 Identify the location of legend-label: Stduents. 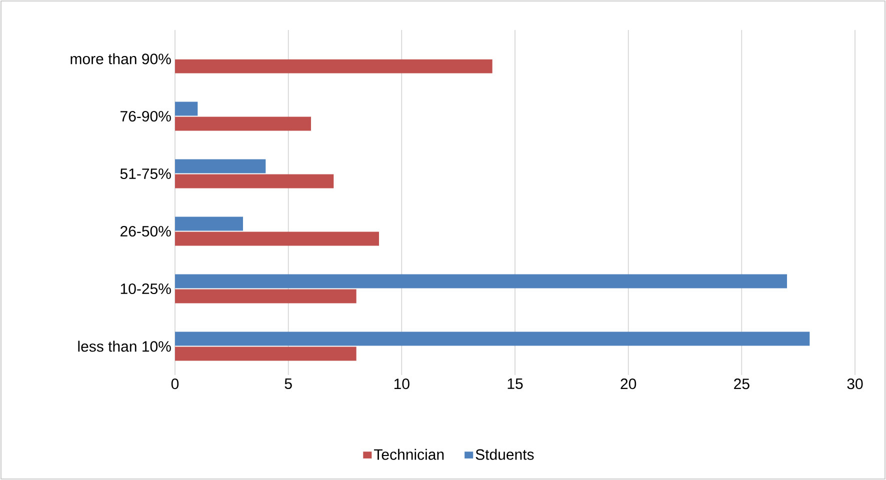
(505, 454).